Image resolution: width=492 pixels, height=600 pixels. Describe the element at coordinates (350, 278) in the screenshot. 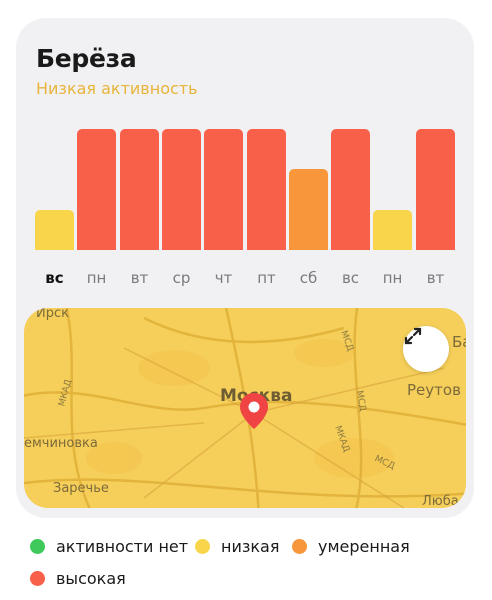

I see `forecast-day-label-8: вс` at that location.